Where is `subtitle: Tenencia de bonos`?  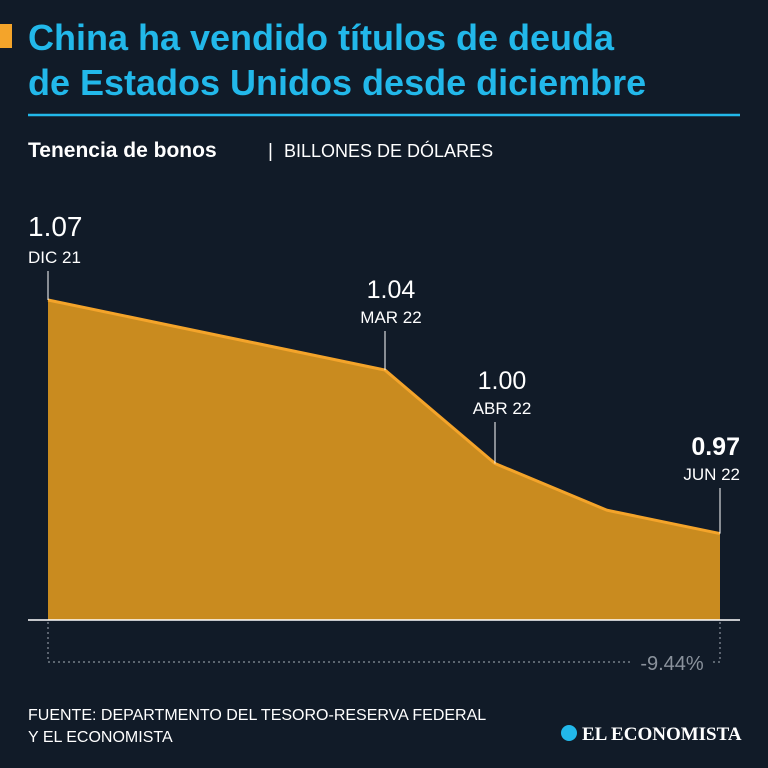
subtitle: Tenencia de bonos is located at coordinates (122, 150).